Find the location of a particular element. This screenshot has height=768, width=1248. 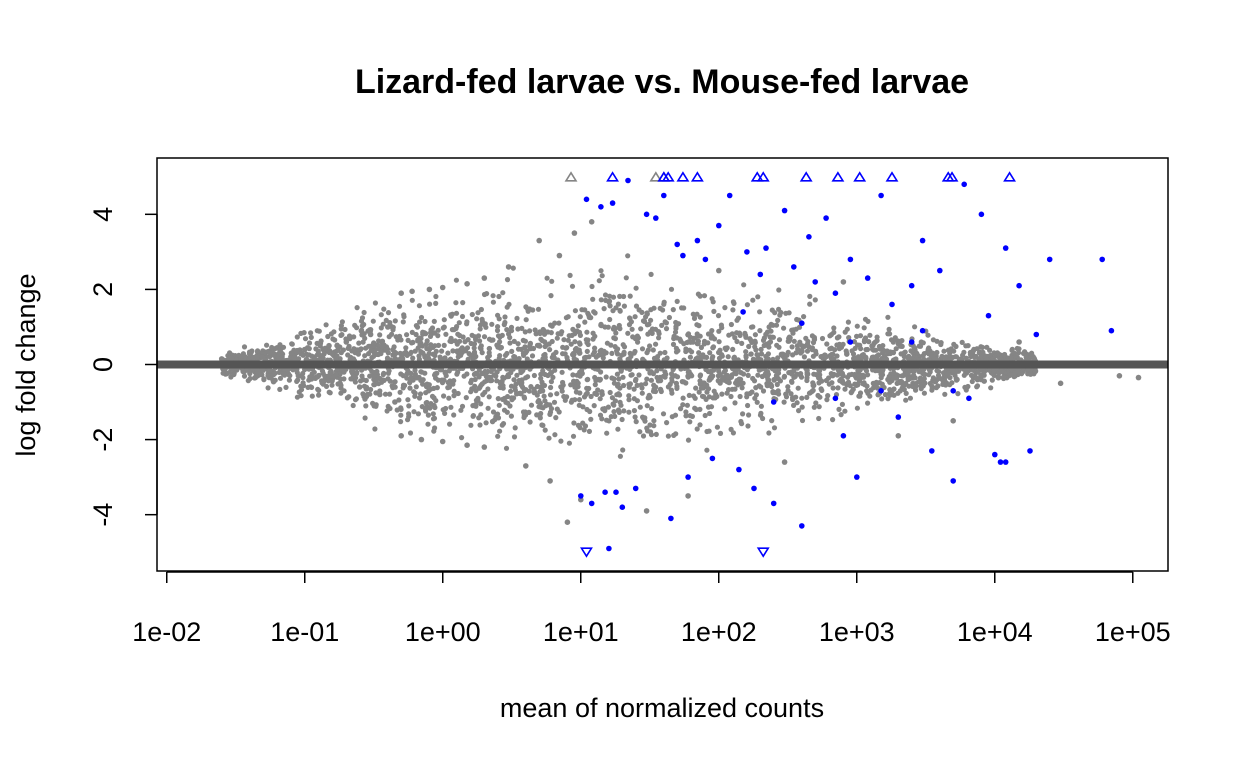

x-tick-label: 1e-02 is located at coordinates (166, 632).